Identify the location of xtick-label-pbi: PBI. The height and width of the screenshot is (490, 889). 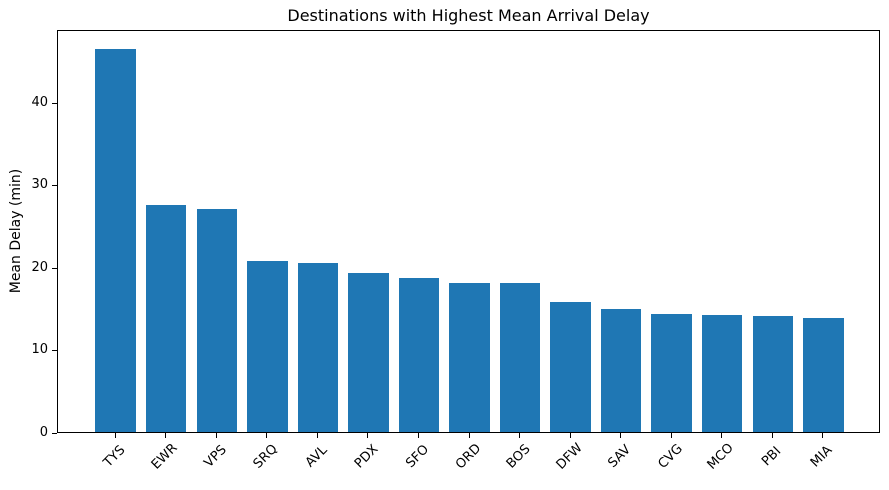
(771, 457).